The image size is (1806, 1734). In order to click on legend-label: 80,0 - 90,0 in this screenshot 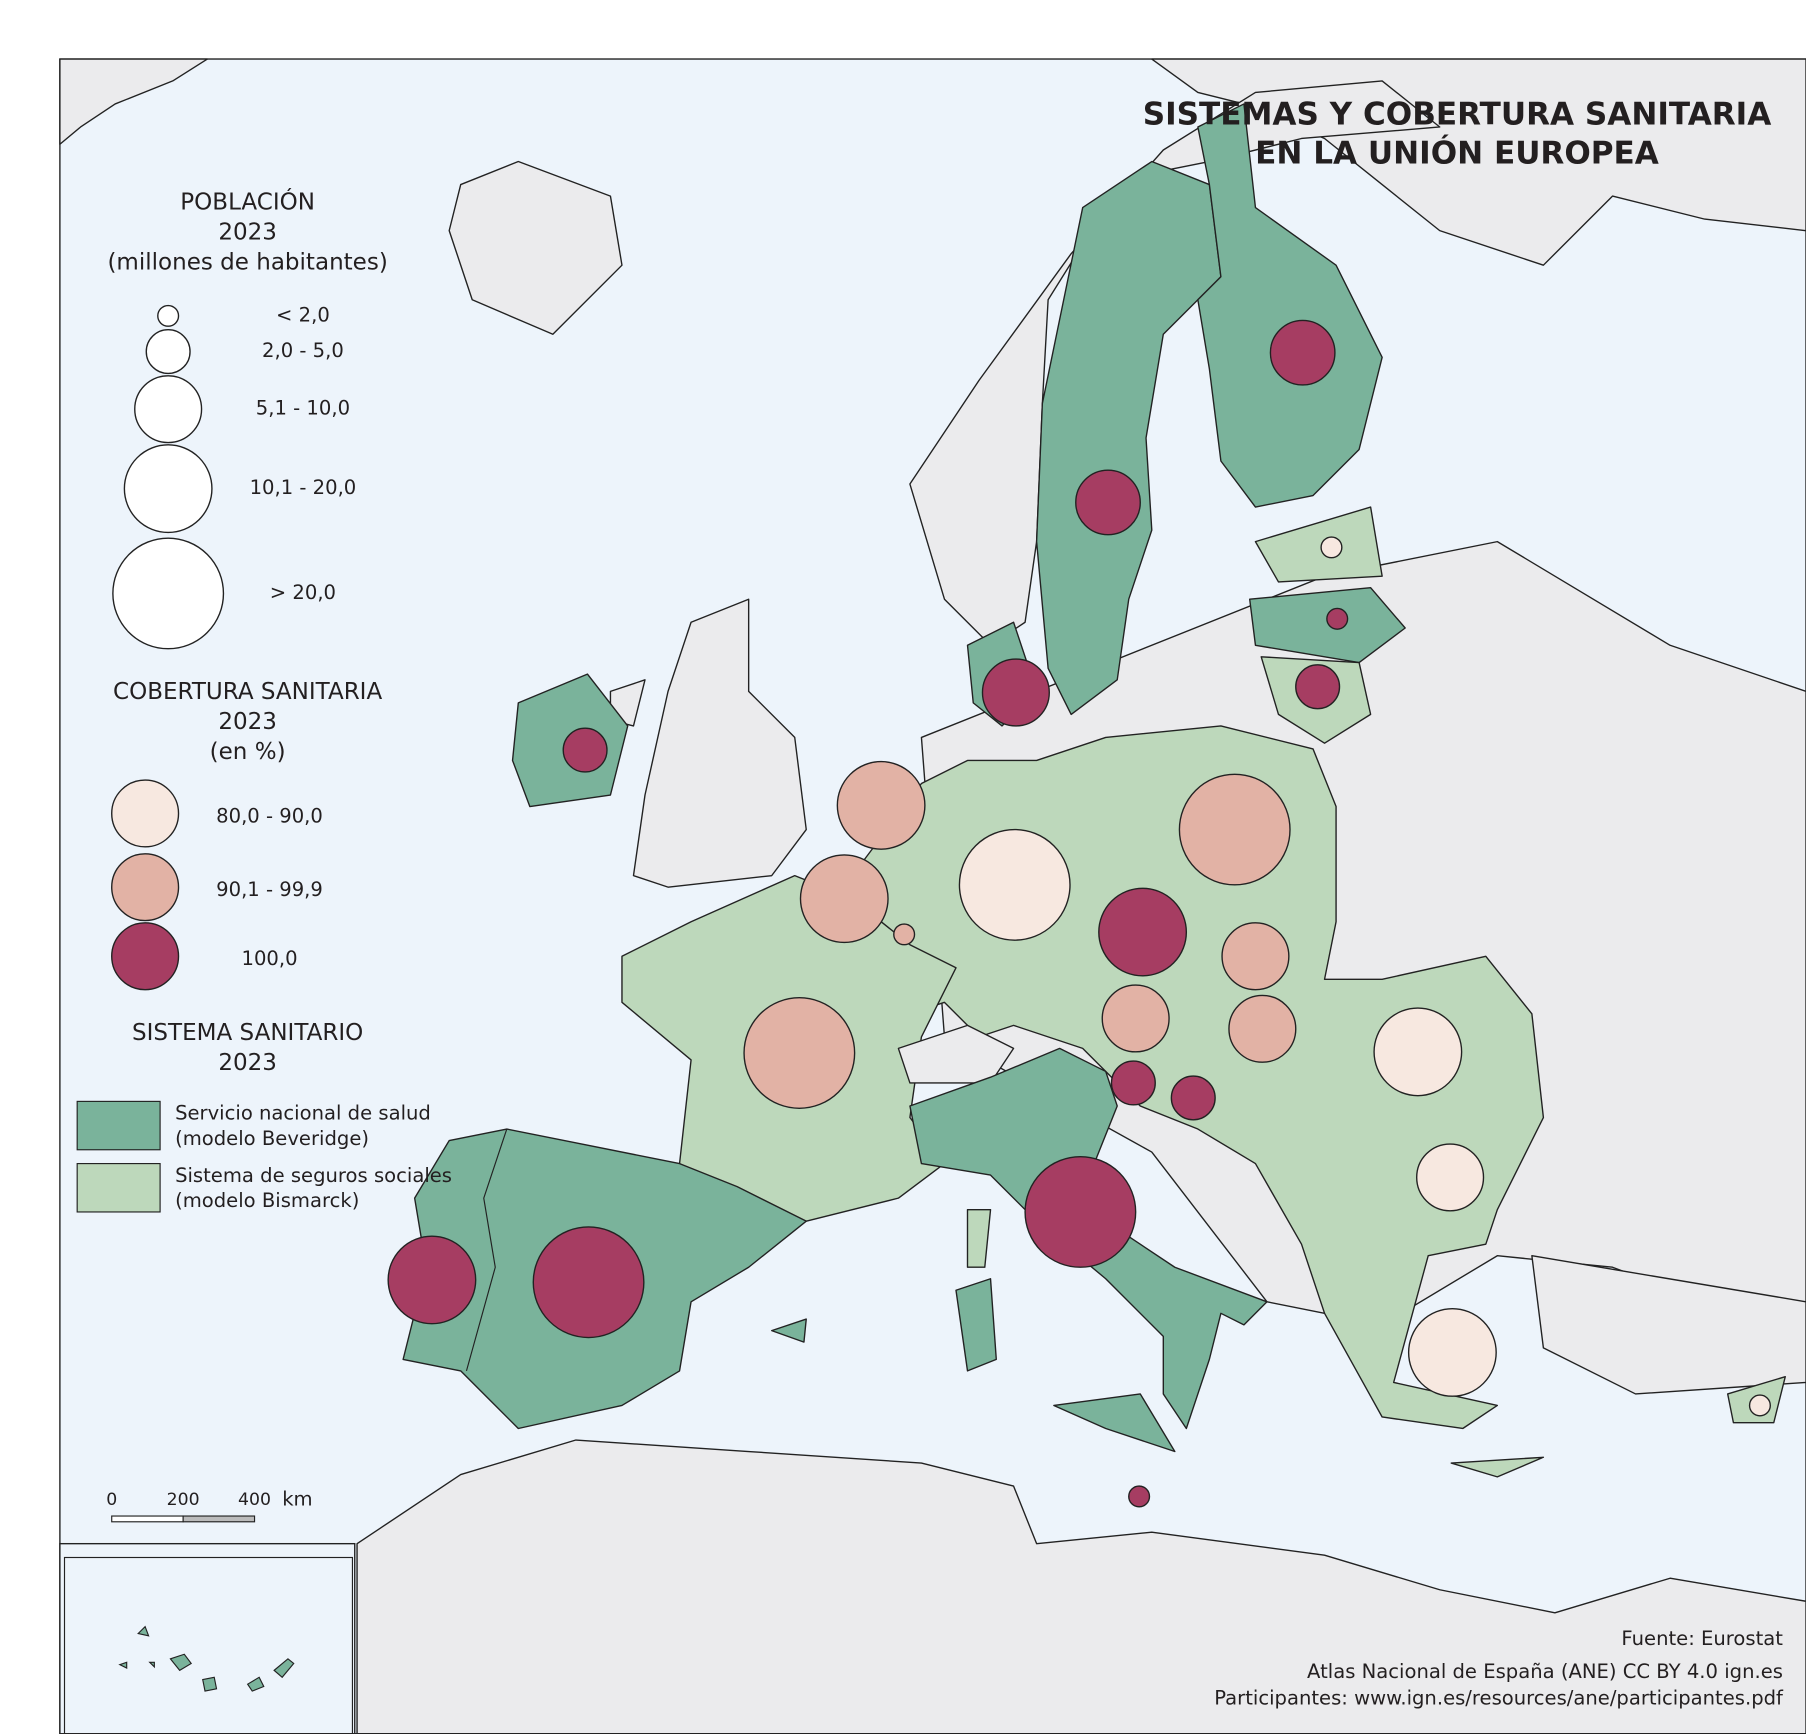, I will do `click(269, 815)`.